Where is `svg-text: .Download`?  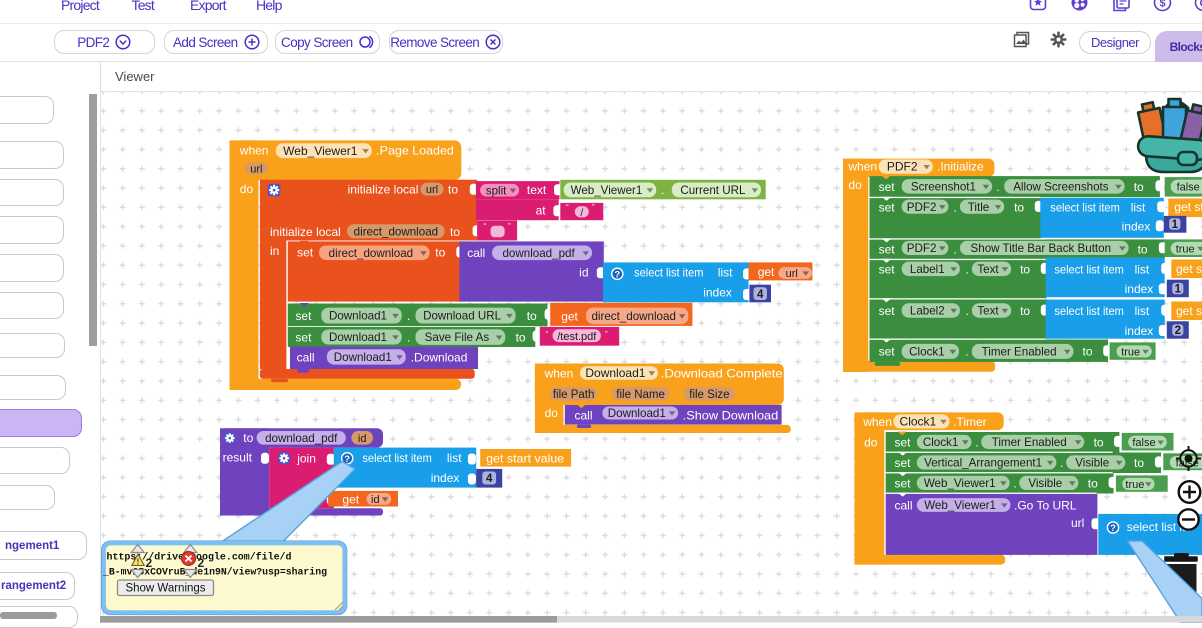
svg-text: .Download is located at coordinates (439, 358).